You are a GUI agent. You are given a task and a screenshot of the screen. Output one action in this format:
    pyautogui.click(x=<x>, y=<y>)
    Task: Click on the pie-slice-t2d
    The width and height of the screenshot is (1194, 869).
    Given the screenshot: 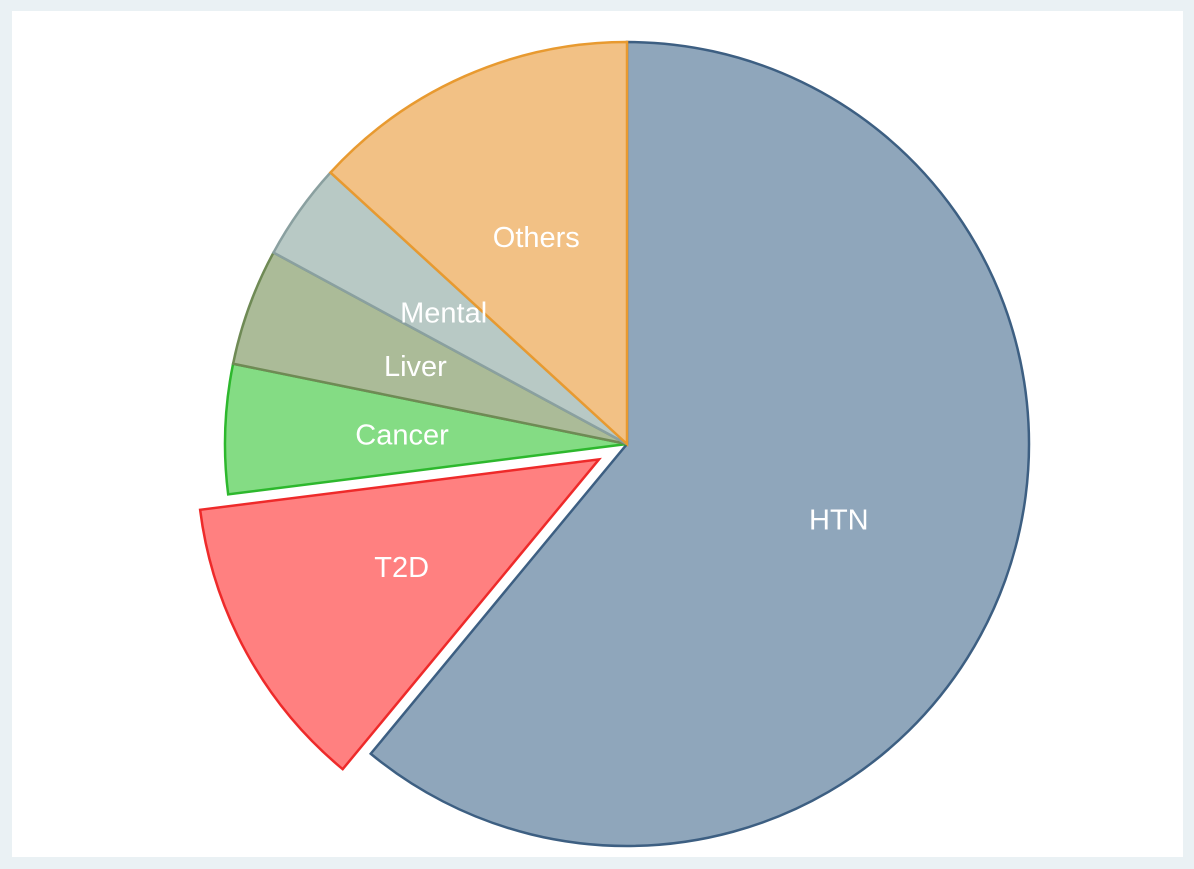 What is the action you would take?
    pyautogui.click(x=400, y=614)
    